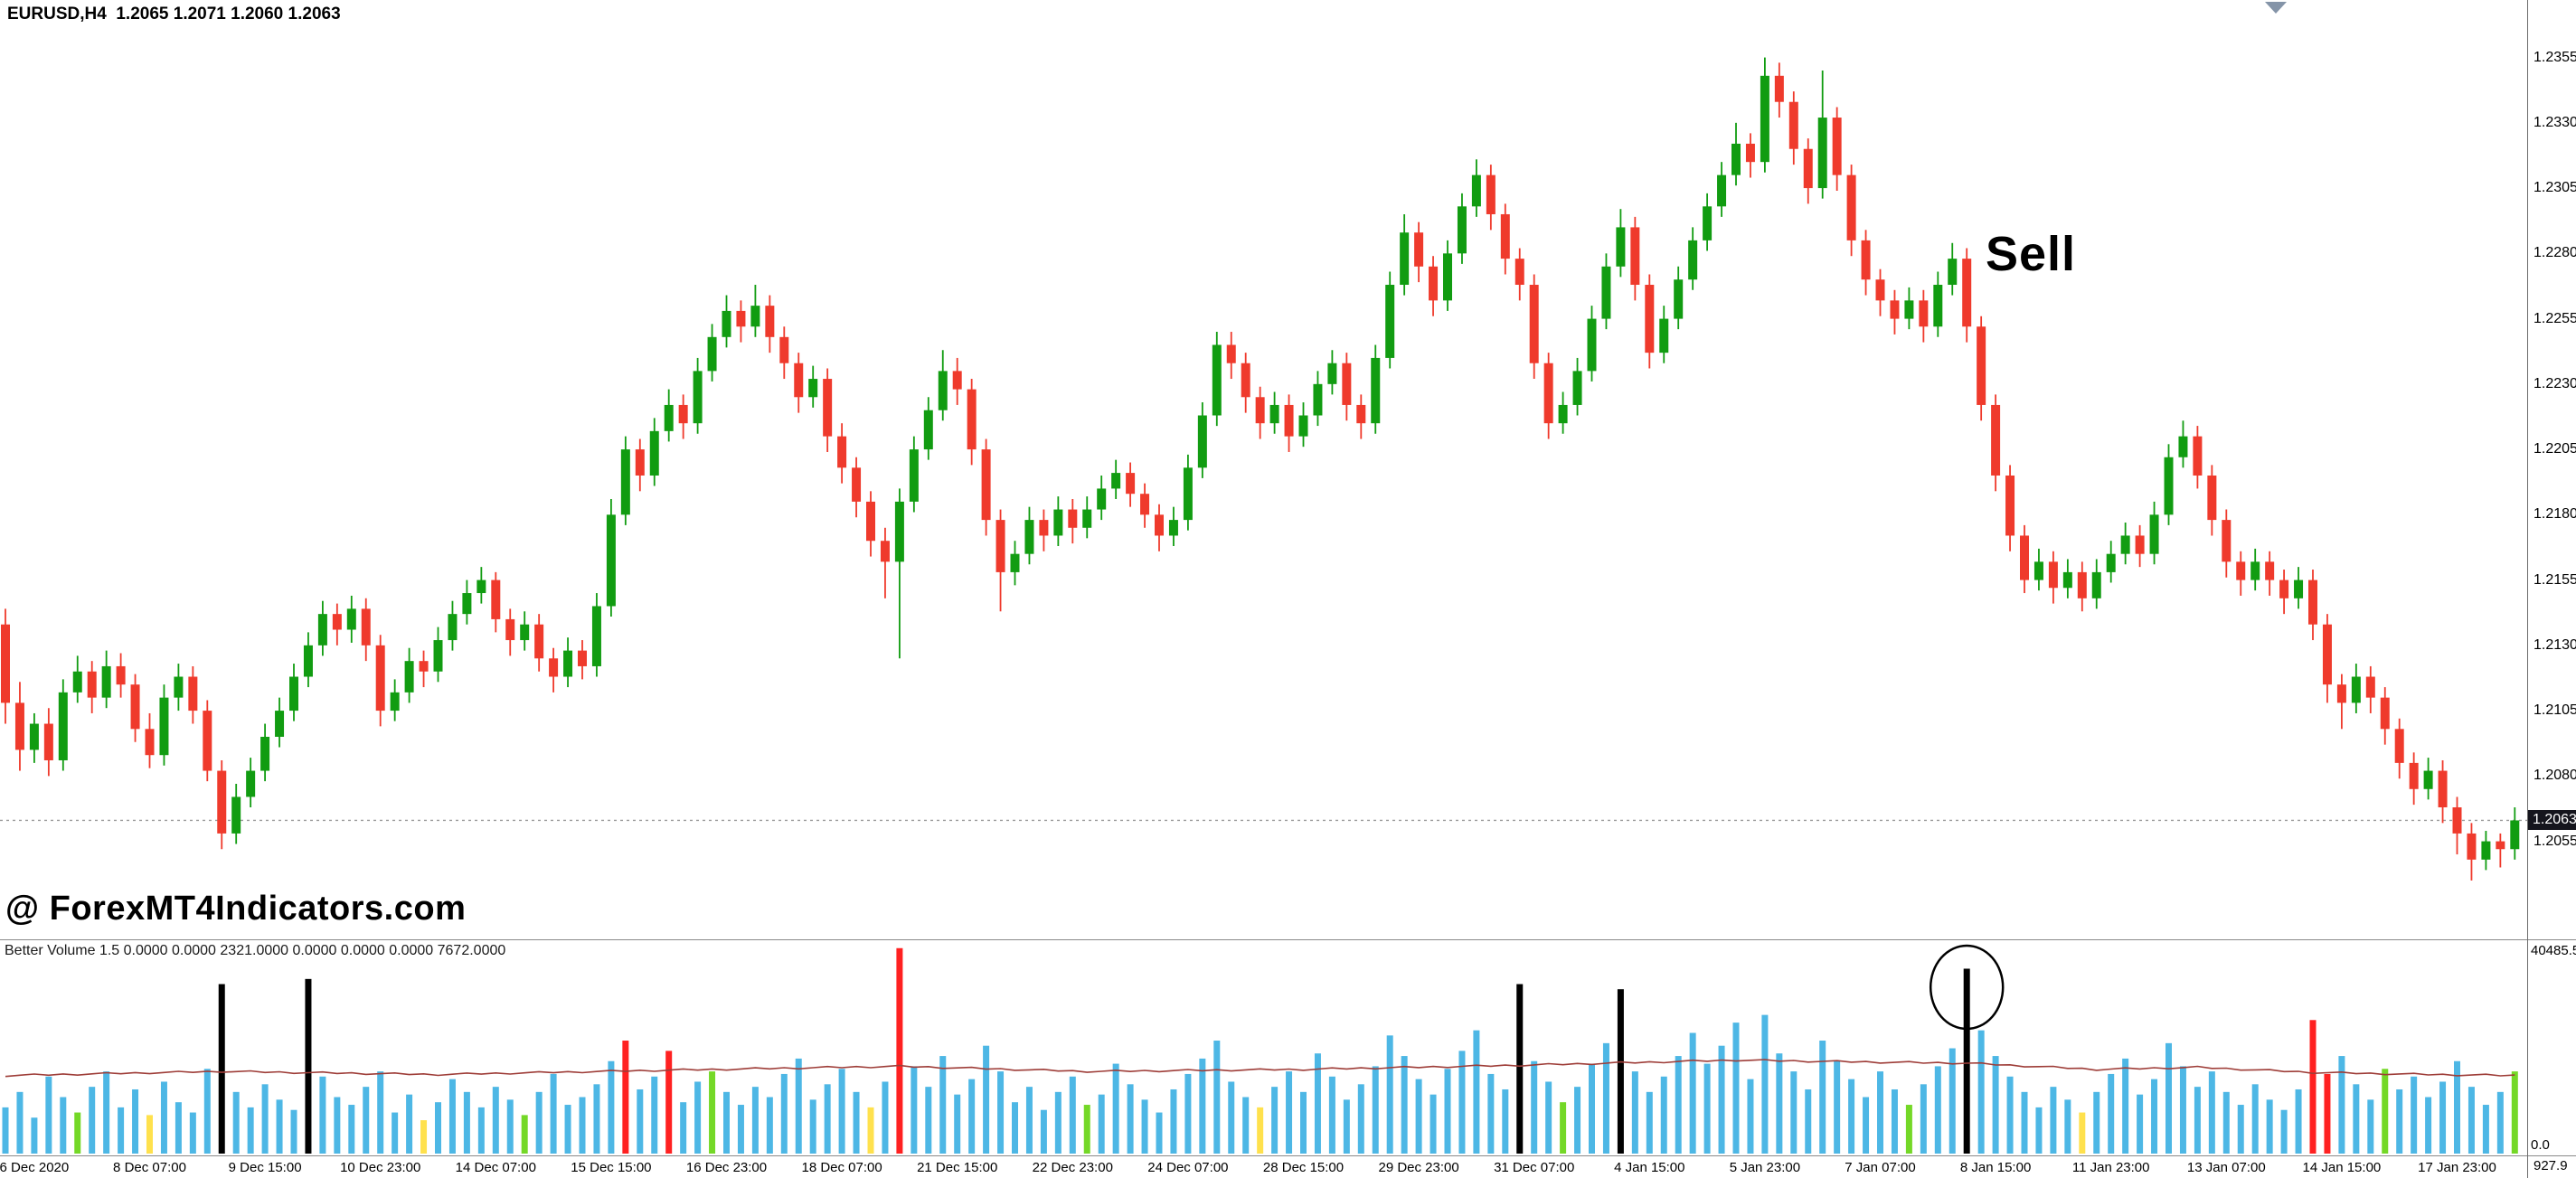 Image resolution: width=2576 pixels, height=1178 pixels. I want to click on price-axis-label: 1.2205, so click(2555, 449).